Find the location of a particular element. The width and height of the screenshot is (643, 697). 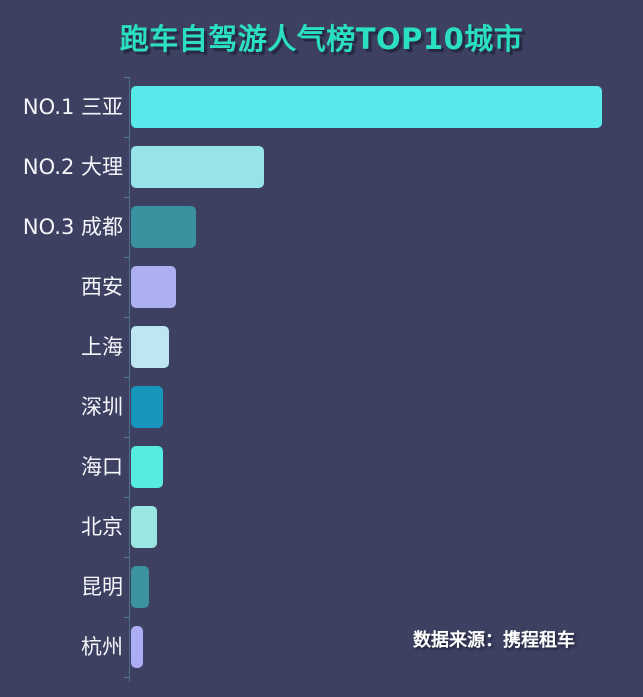

bar-row: 西安 is located at coordinates (321, 287).